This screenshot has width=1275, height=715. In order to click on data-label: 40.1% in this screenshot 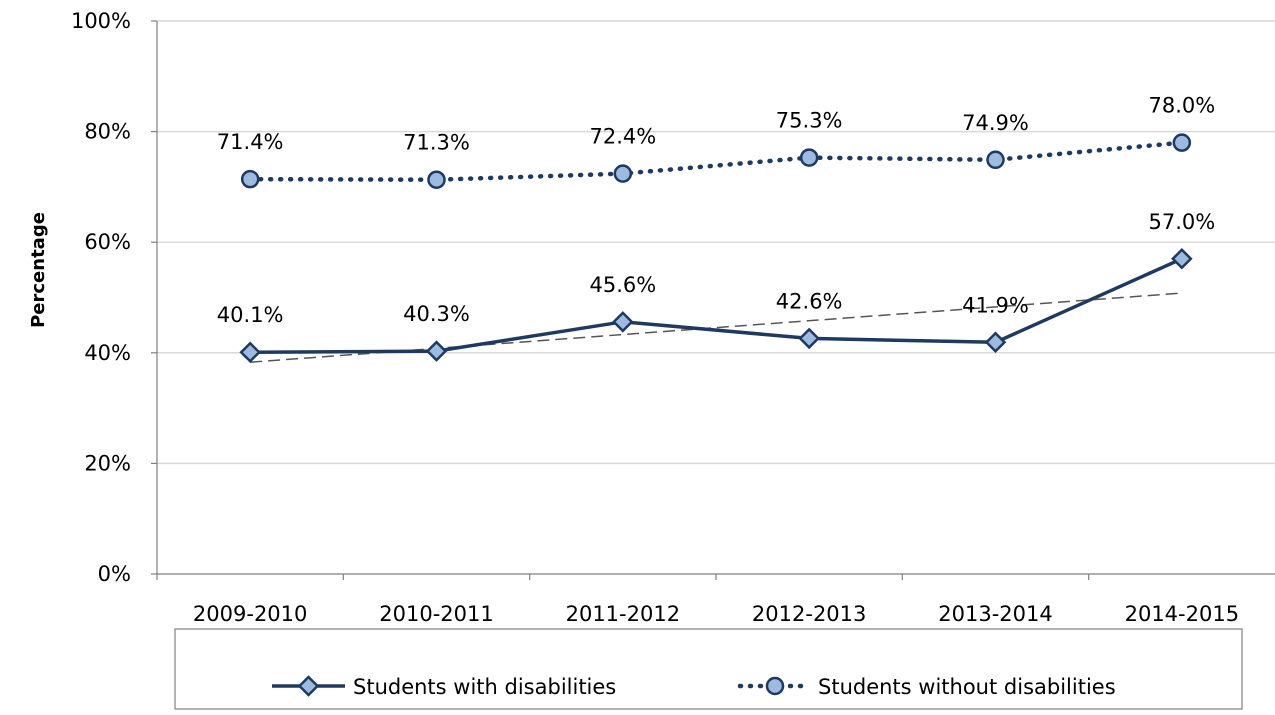, I will do `click(250, 315)`.